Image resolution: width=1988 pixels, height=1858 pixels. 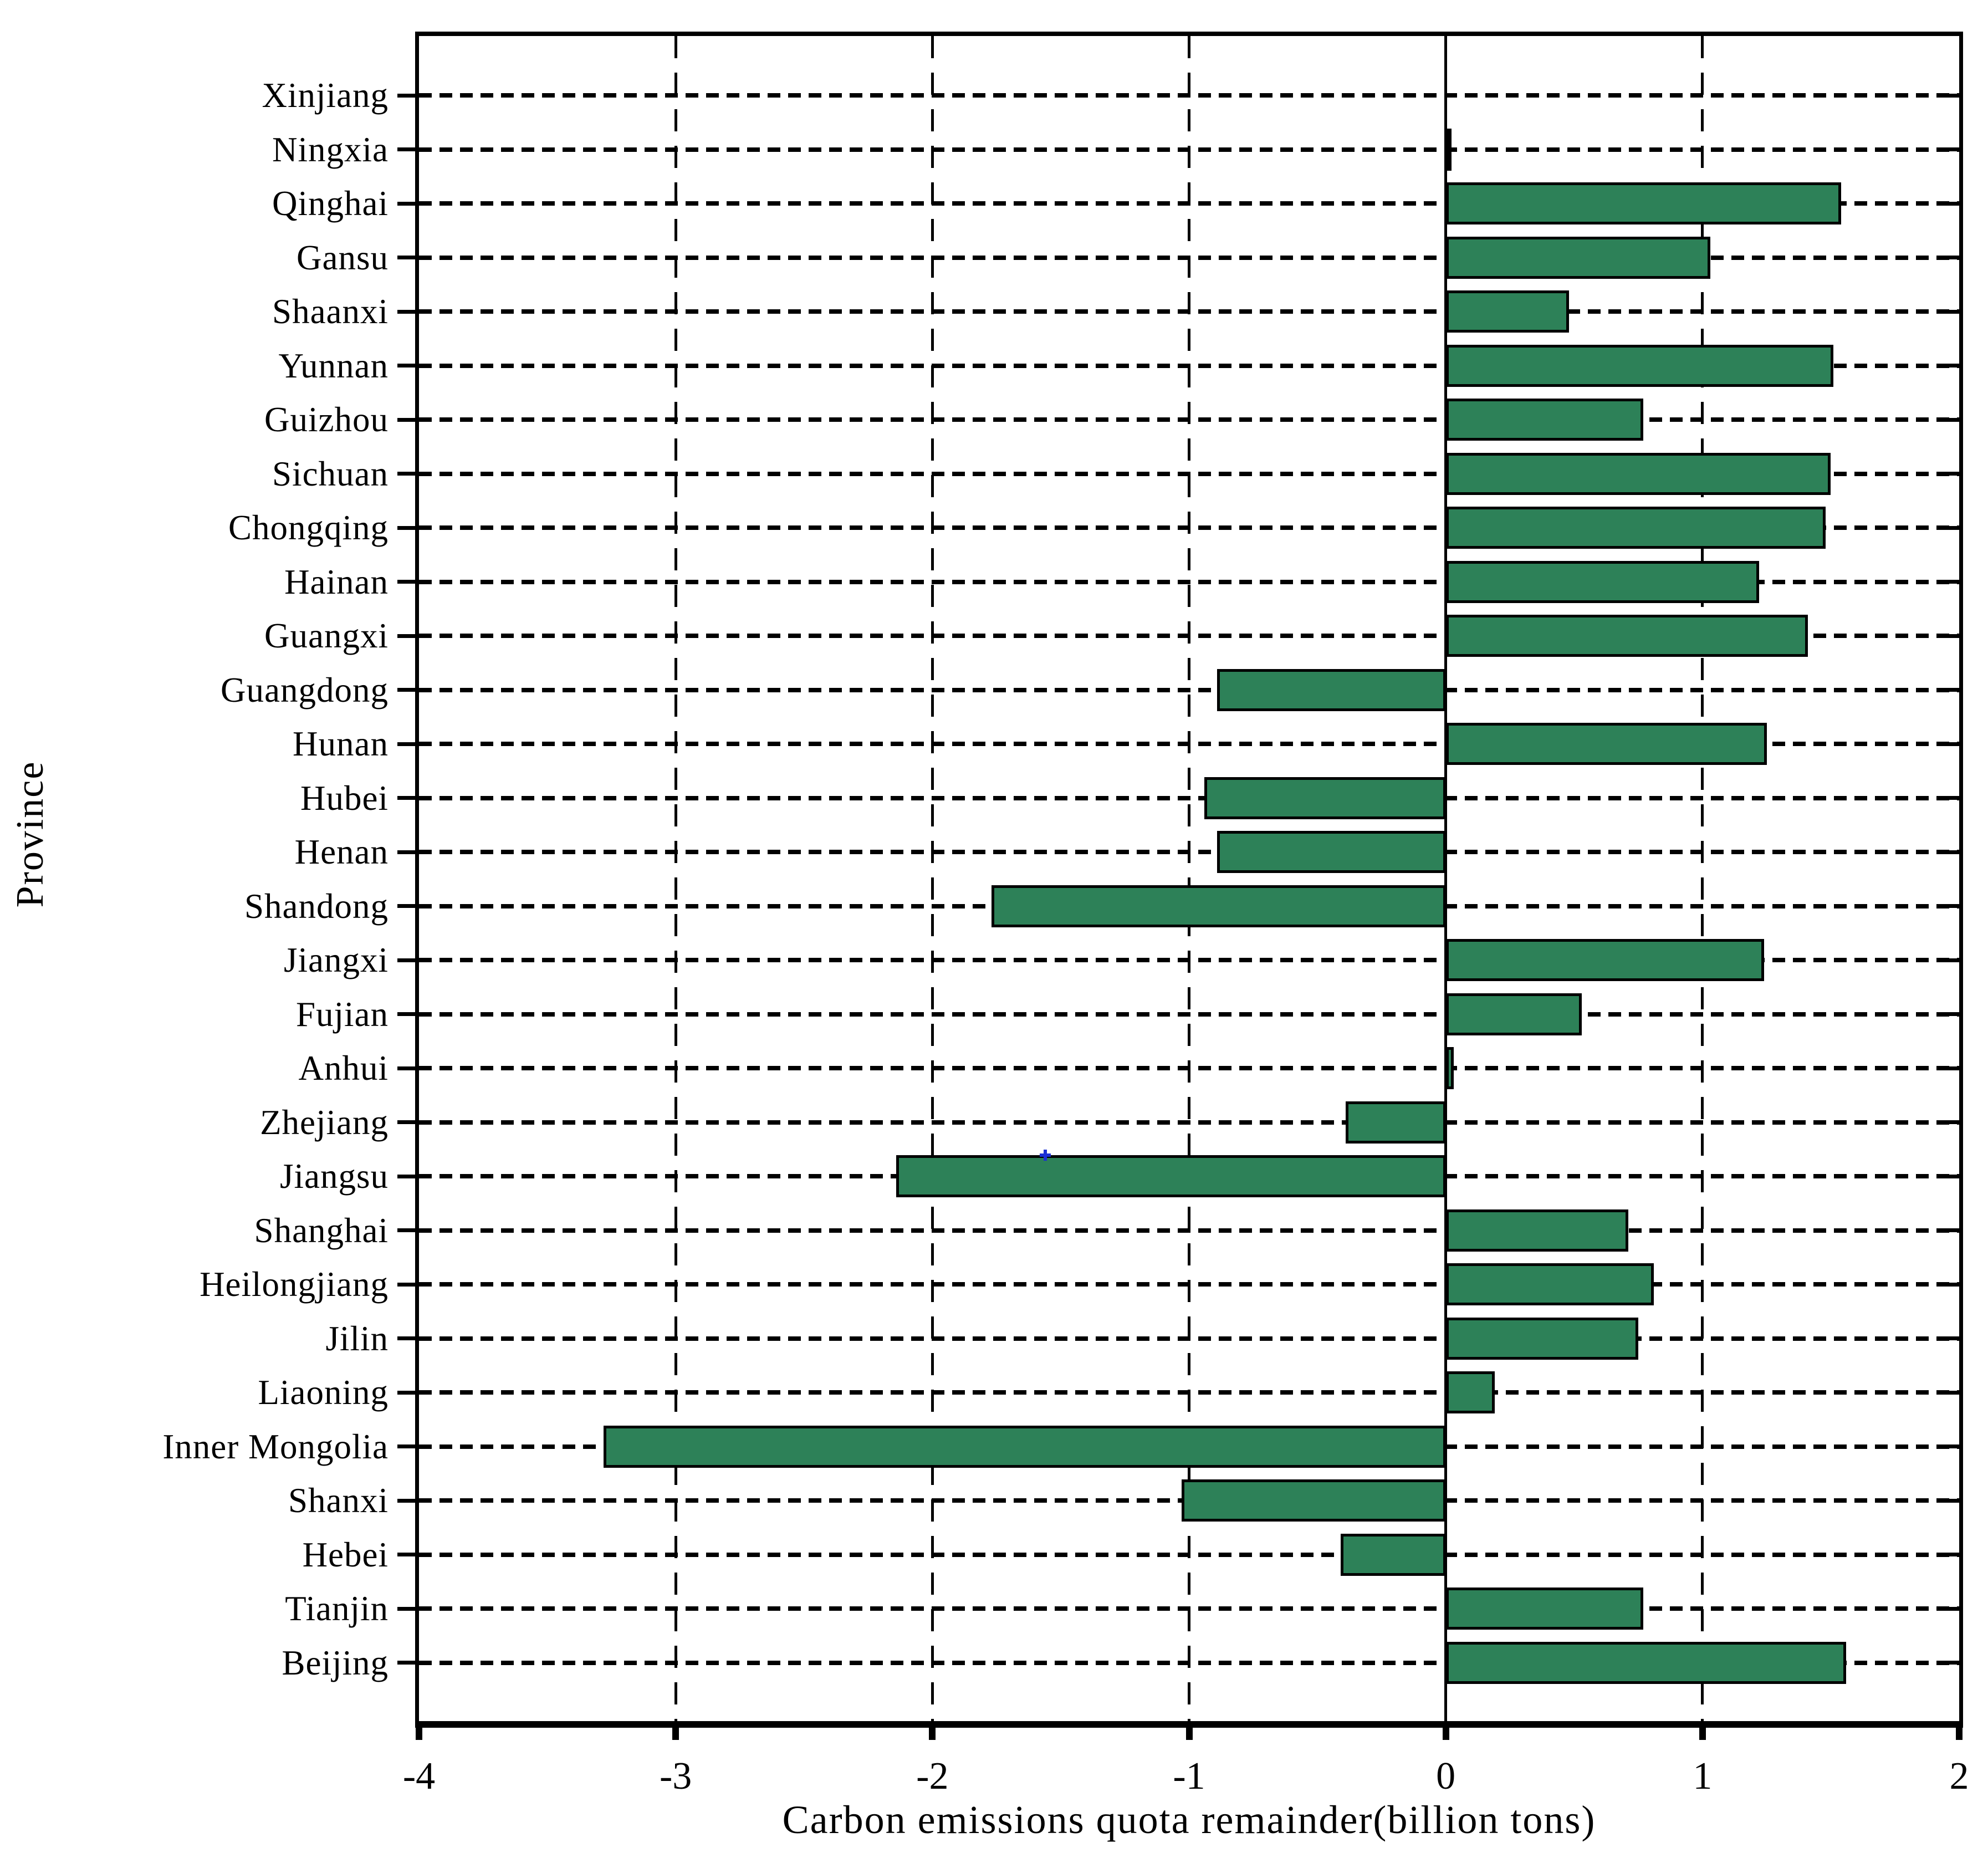 I want to click on bar-yunnan, so click(x=1639, y=365).